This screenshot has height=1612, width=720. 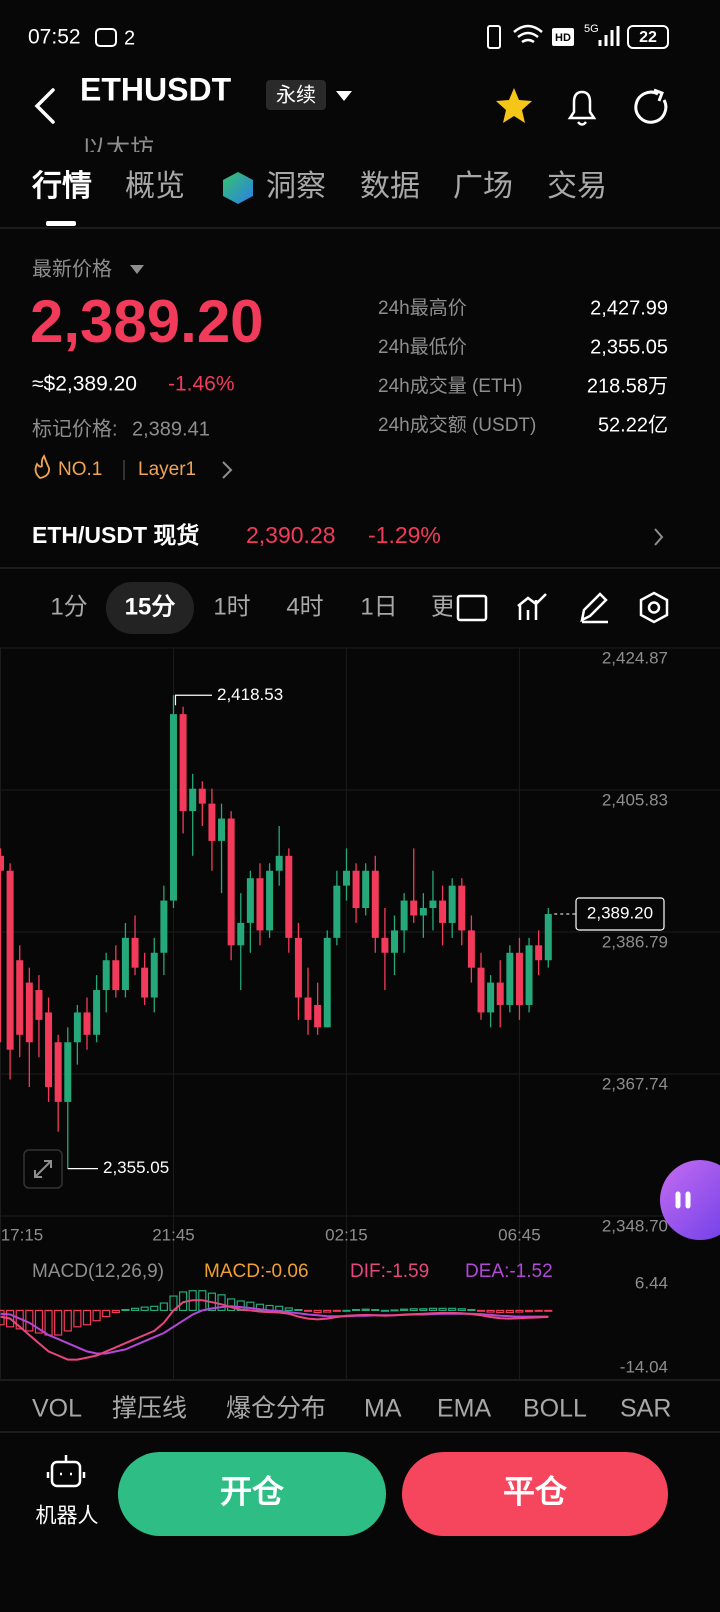 What do you see at coordinates (594, 608) in the screenshot?
I see `draw-icon` at bounding box center [594, 608].